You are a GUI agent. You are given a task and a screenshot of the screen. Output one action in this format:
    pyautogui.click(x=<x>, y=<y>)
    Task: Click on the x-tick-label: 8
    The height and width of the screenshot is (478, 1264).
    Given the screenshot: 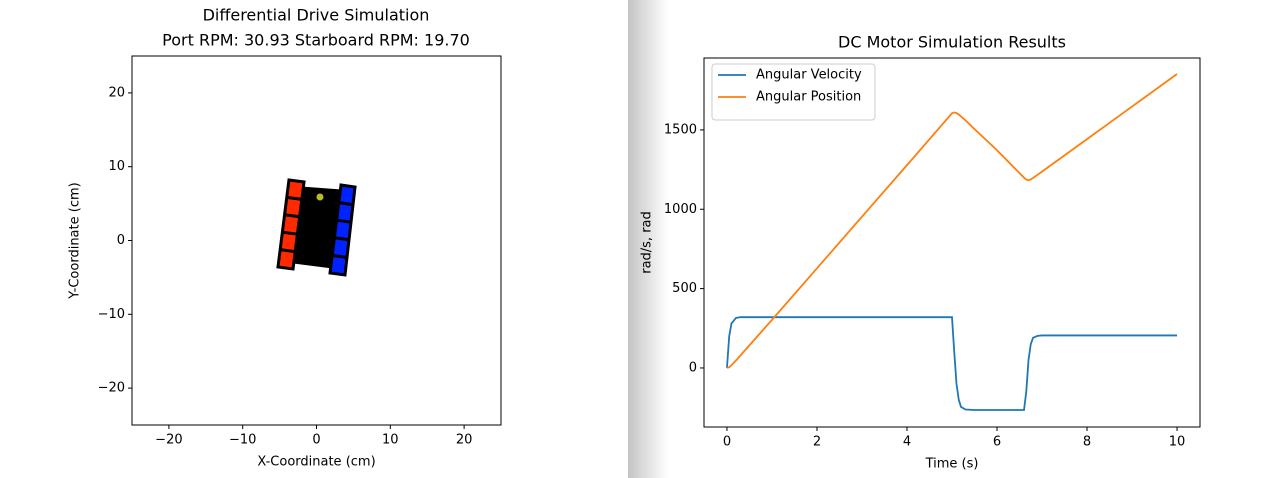 What is the action you would take?
    pyautogui.click(x=1087, y=442)
    